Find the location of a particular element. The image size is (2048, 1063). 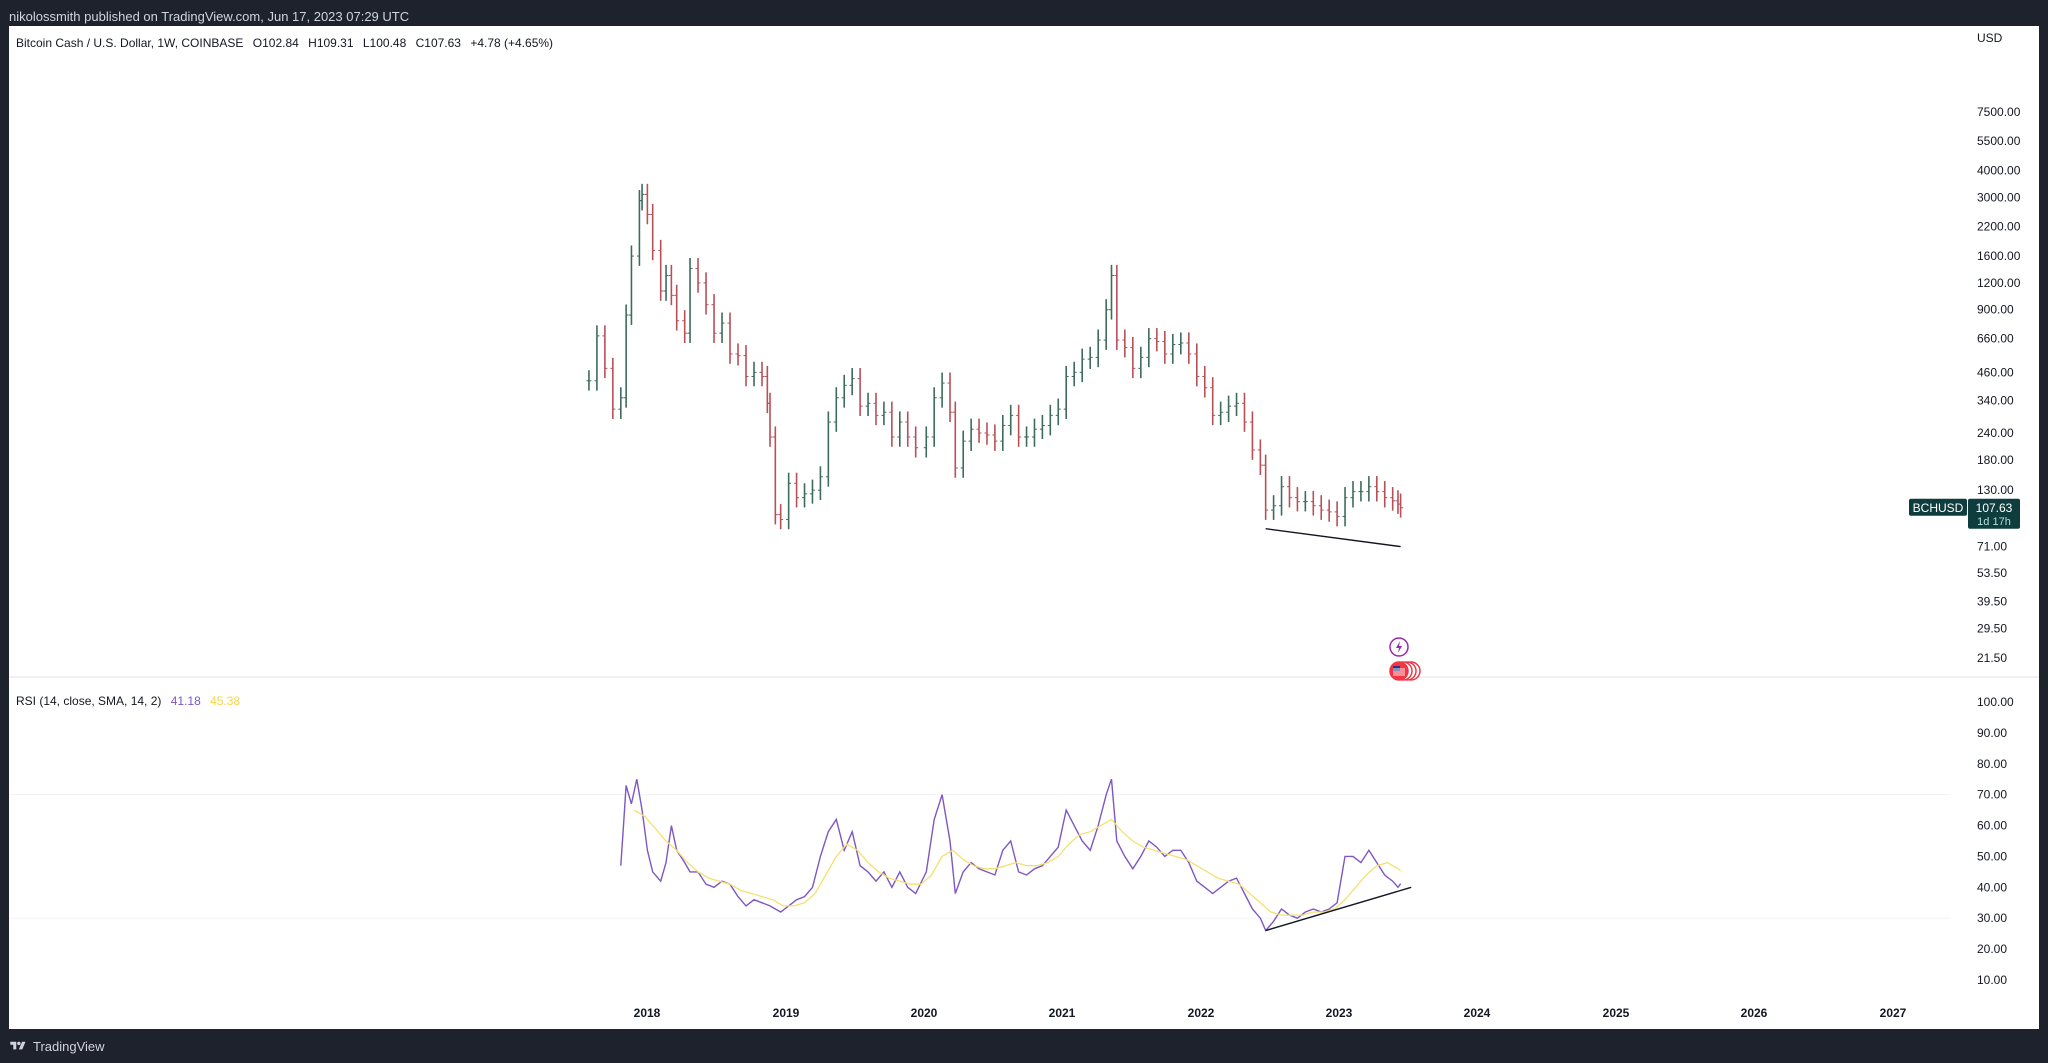

rsi-tick-label: 70.00 is located at coordinates (1992, 795).